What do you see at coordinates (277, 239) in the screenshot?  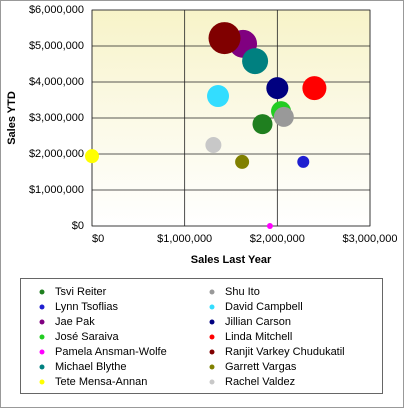 I see `x-tick-label: $2,000,000` at bounding box center [277, 239].